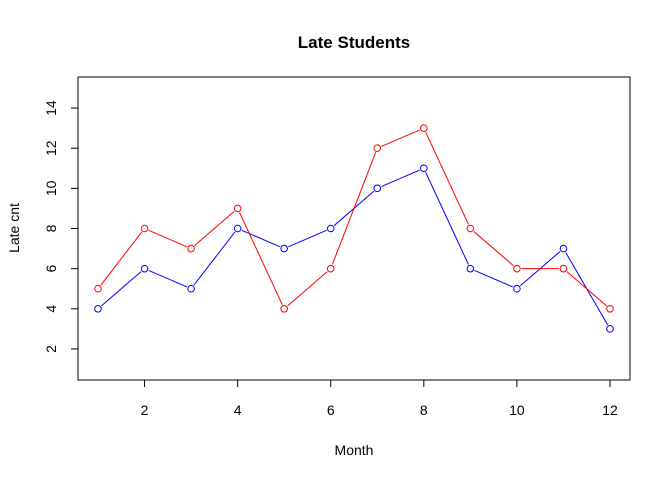 This screenshot has width=672, height=485. What do you see at coordinates (61, 226) in the screenshot?
I see `y-axis: 2 4 6 8 10 12 14` at bounding box center [61, 226].